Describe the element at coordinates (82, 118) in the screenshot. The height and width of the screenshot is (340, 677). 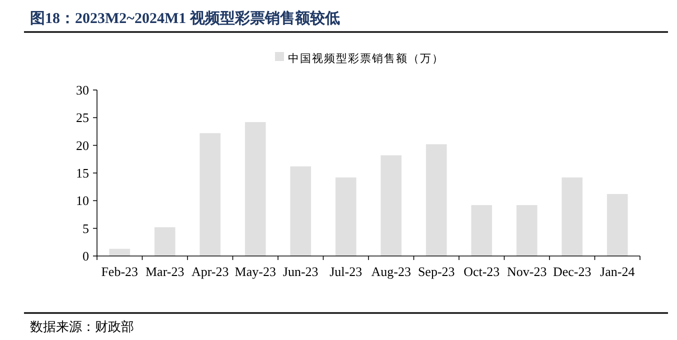
I see `y-tick-label: 25` at that location.